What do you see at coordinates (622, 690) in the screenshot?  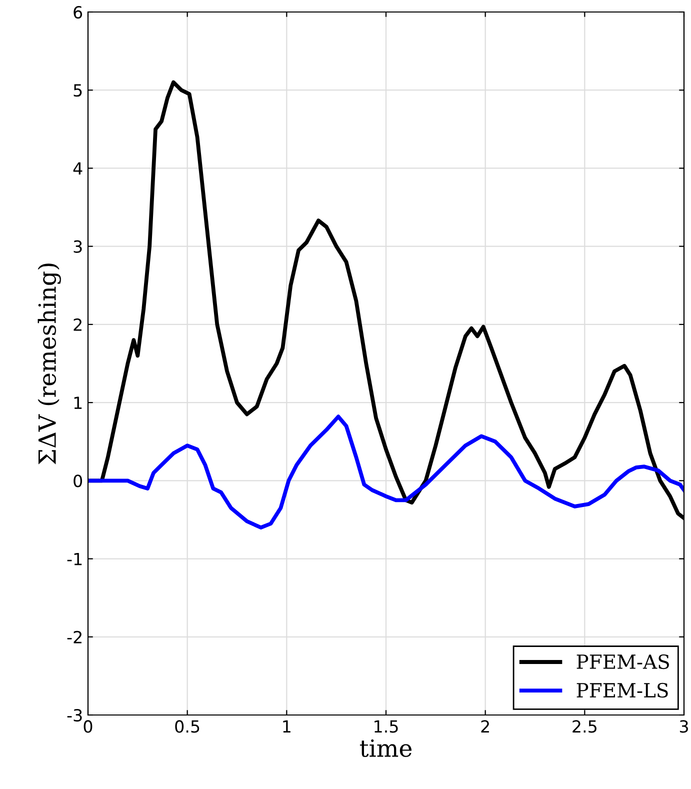 I see `legend-label: PFEM-LS` at bounding box center [622, 690].